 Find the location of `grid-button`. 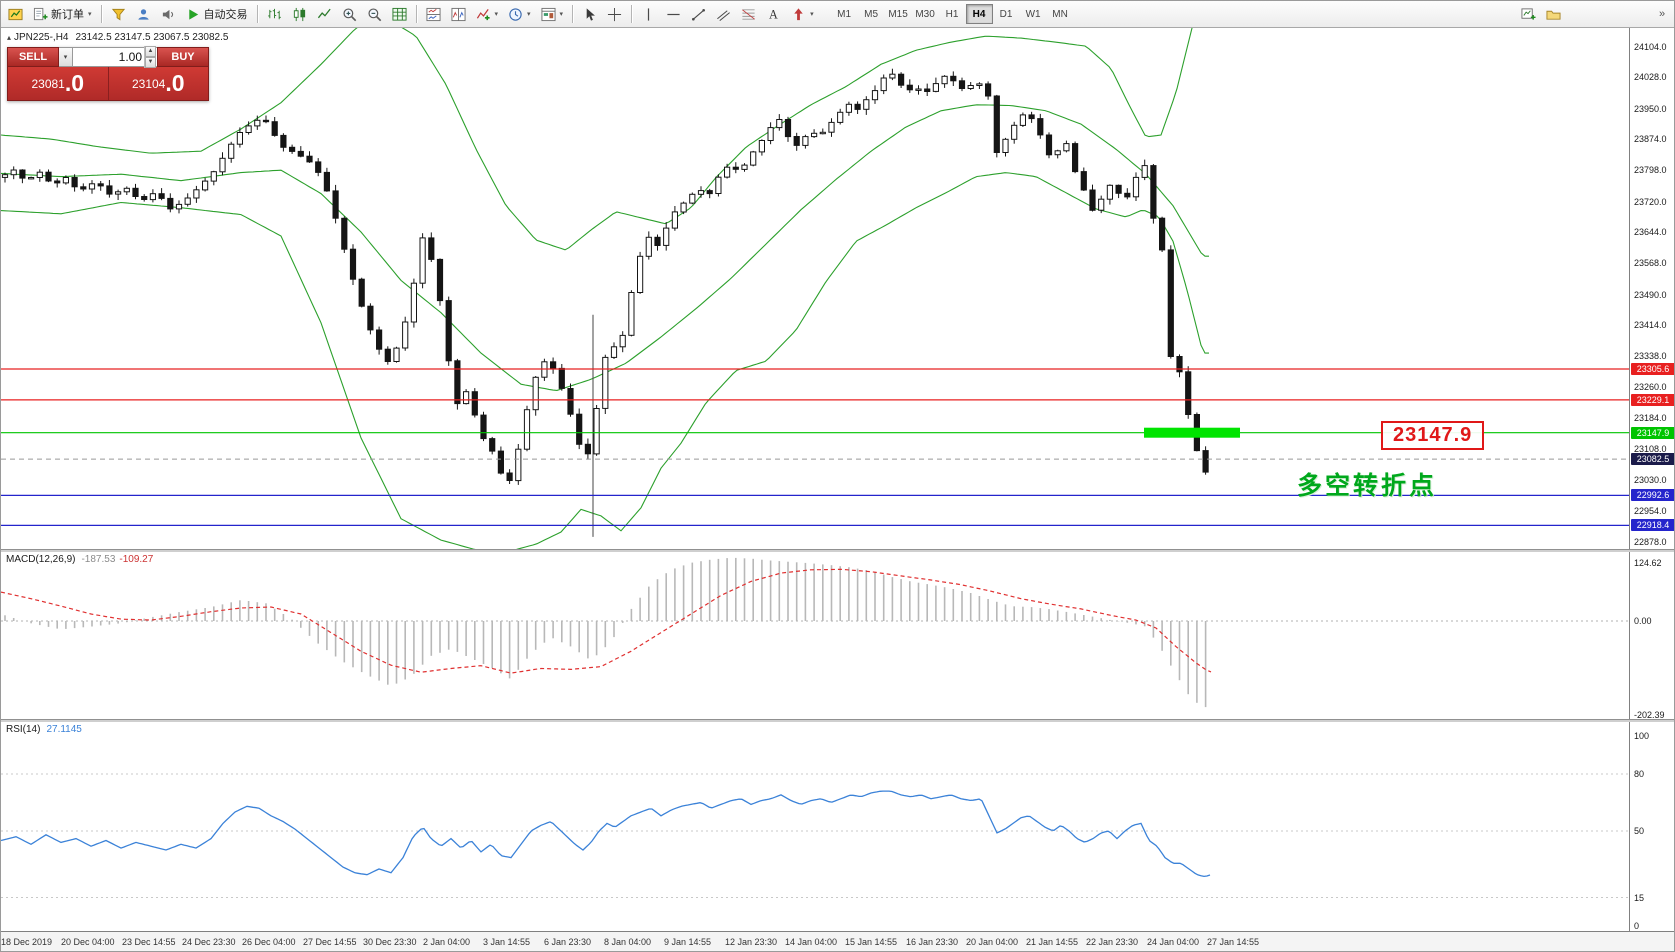

grid-button is located at coordinates (399, 14).